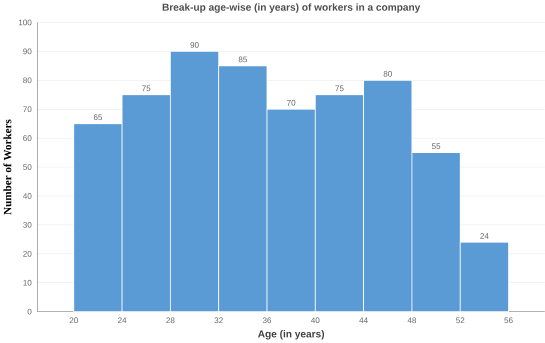  What do you see at coordinates (27, 196) in the screenshot?
I see `y-tick-label: 40` at bounding box center [27, 196].